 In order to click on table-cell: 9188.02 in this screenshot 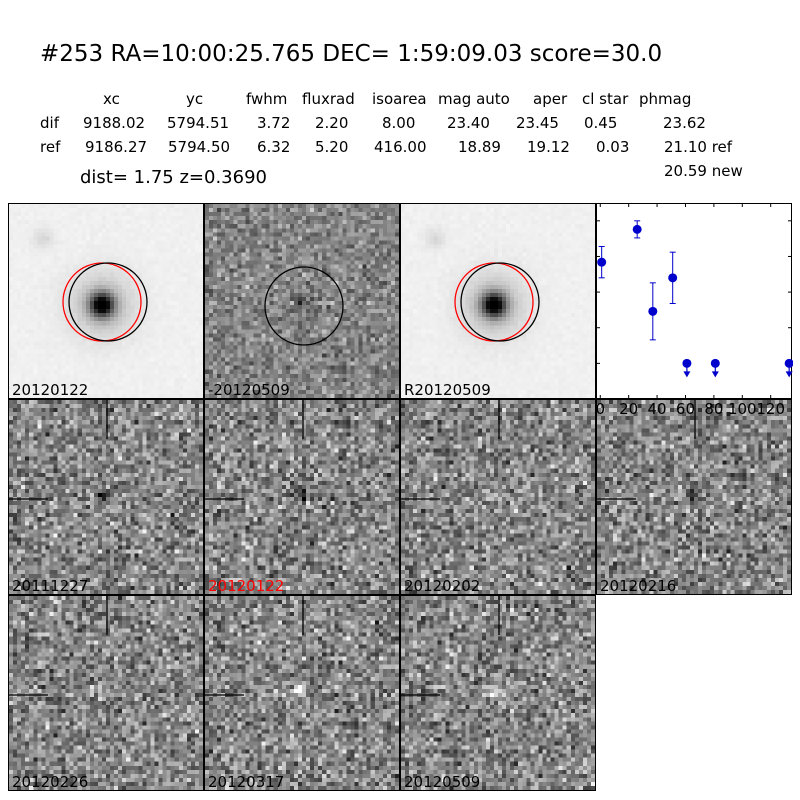, I will do `click(114, 123)`.